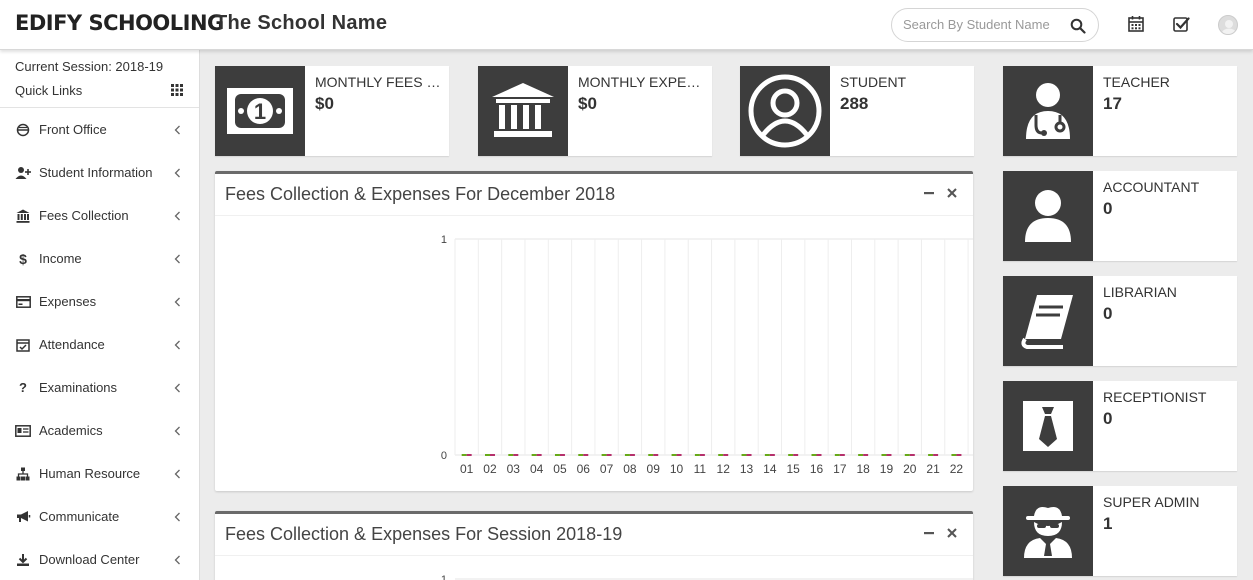 The width and height of the screenshot is (1253, 580). I want to click on x-tick-label: 16, so click(817, 469).